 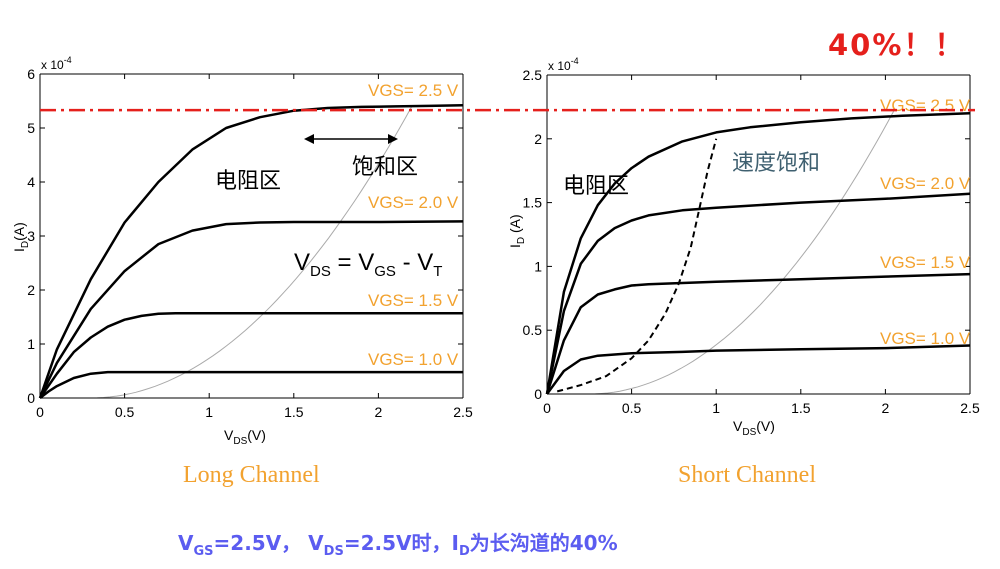 What do you see at coordinates (21, 237) in the screenshot?
I see `y-axis-label: ID(A)` at bounding box center [21, 237].